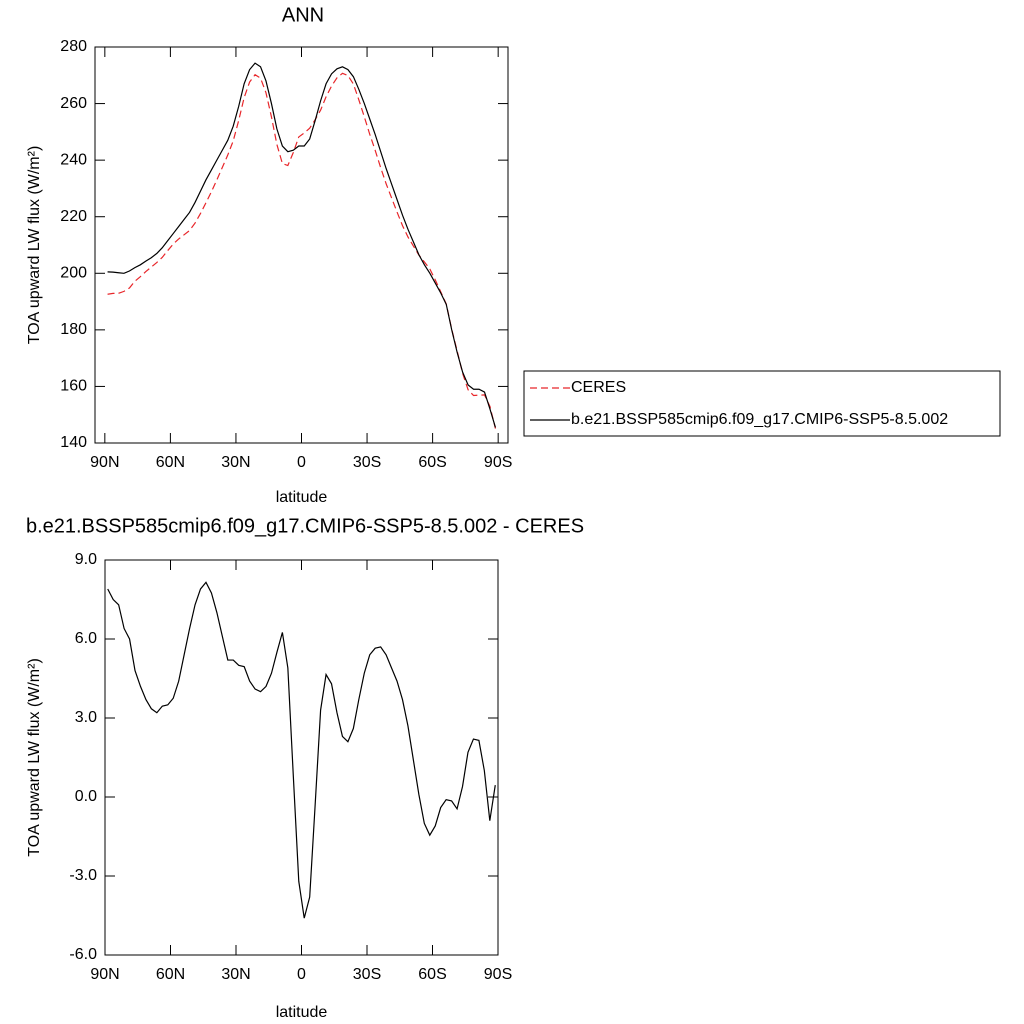 Image resolution: width=1024 pixels, height=1024 pixels. What do you see at coordinates (73, 442) in the screenshot?
I see `y-tick-label: 140` at bounding box center [73, 442].